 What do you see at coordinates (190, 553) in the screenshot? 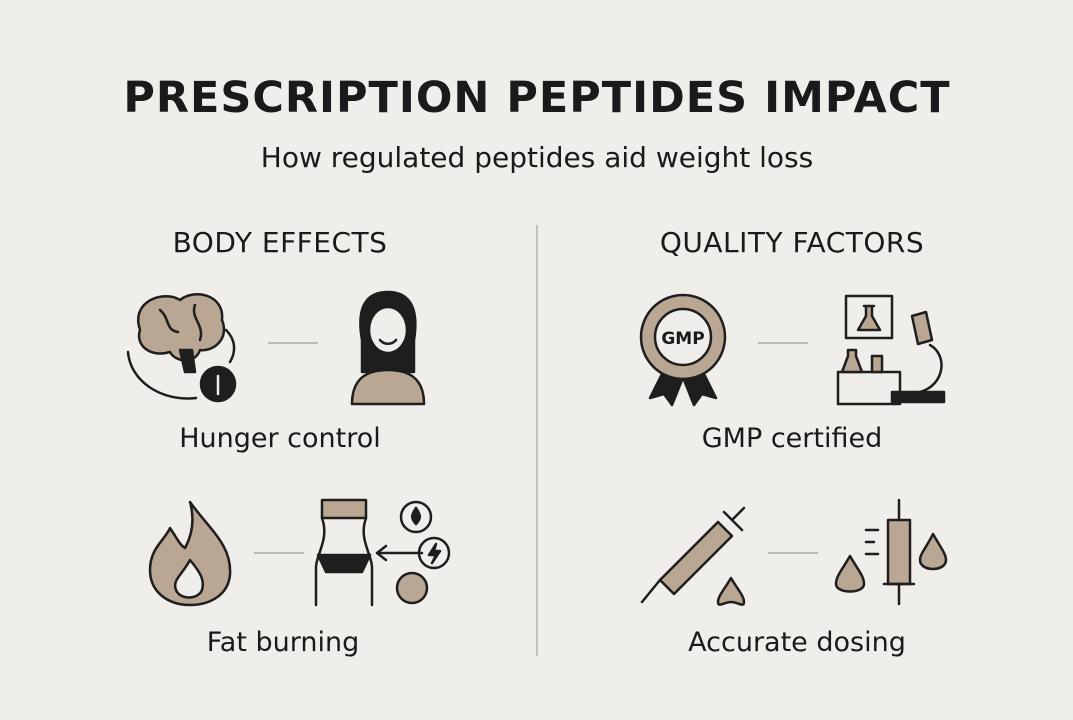
I see `flame-icon` at bounding box center [190, 553].